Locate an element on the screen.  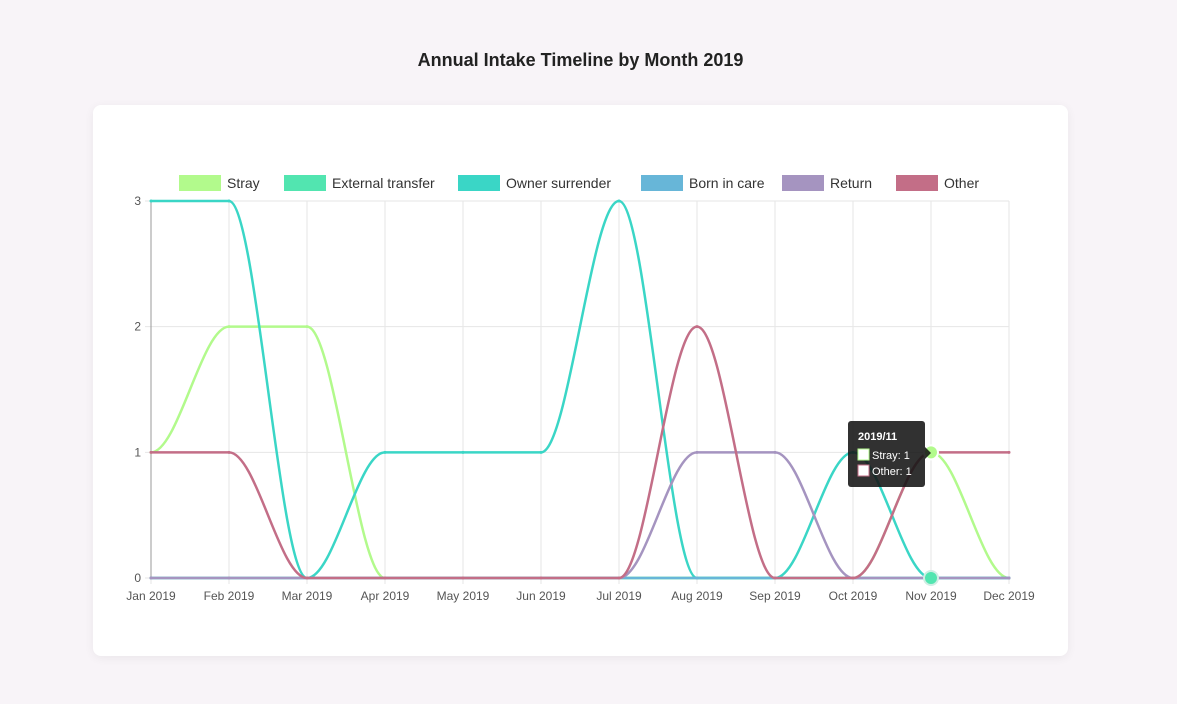
legend-label: Born in care is located at coordinates (727, 183).